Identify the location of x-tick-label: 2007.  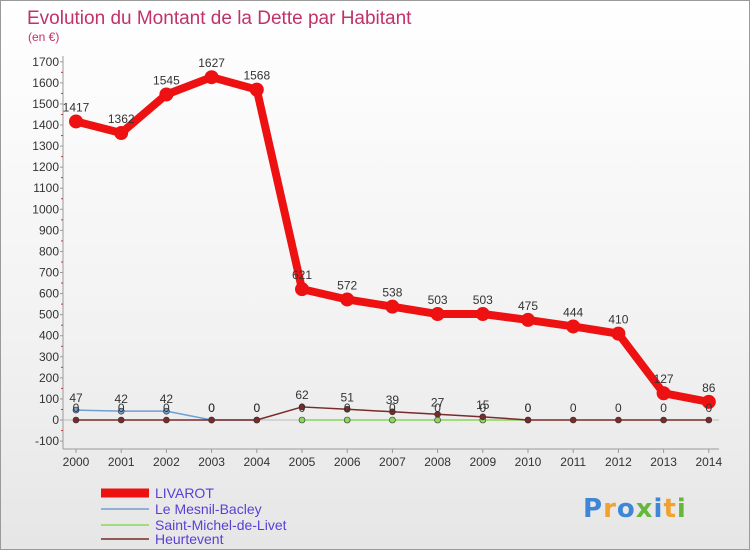
(392, 462).